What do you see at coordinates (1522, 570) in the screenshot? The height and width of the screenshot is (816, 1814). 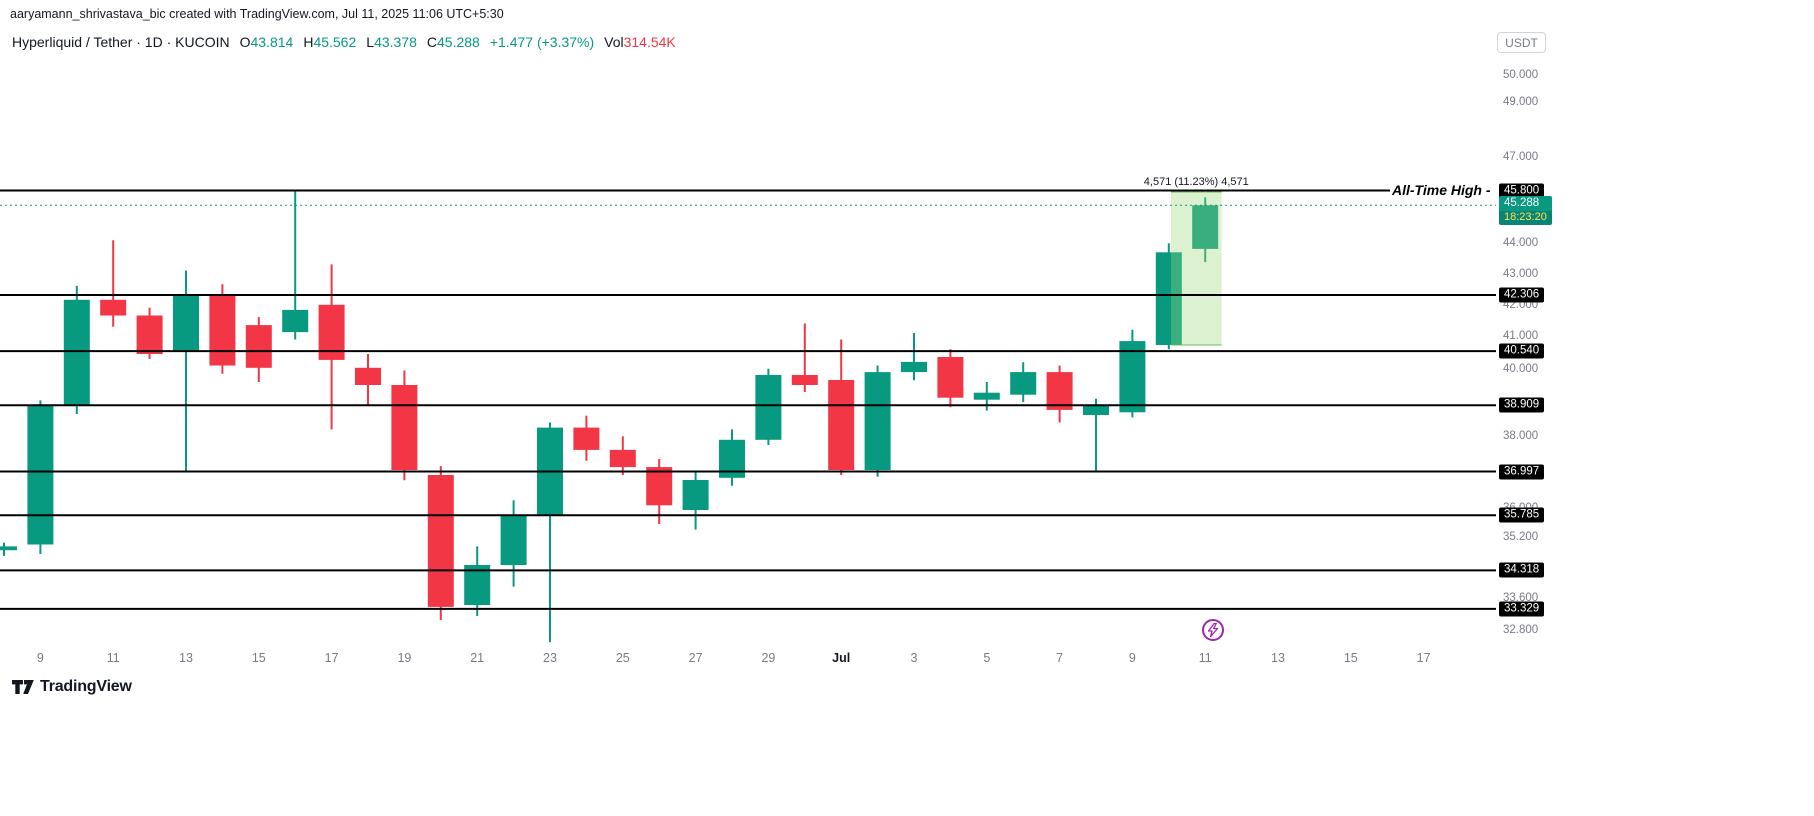 I see `level-price-label: 34.318` at bounding box center [1522, 570].